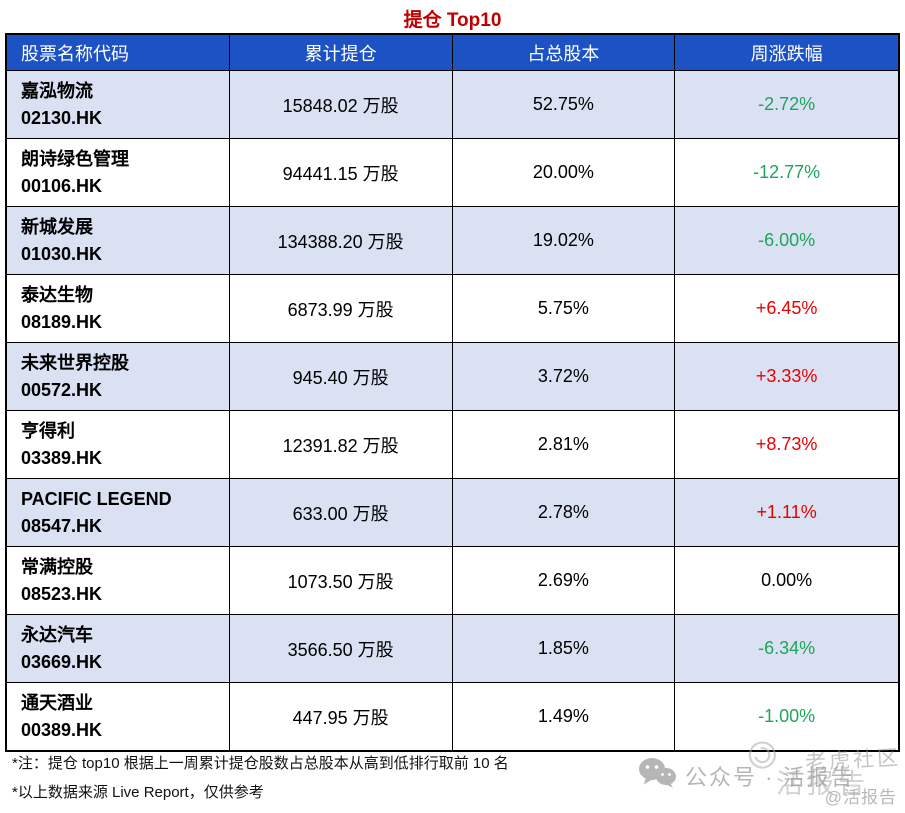  Describe the element at coordinates (118, 104) in the screenshot. I see `stock-cell: 嘉泓物流 02130.HK` at that location.